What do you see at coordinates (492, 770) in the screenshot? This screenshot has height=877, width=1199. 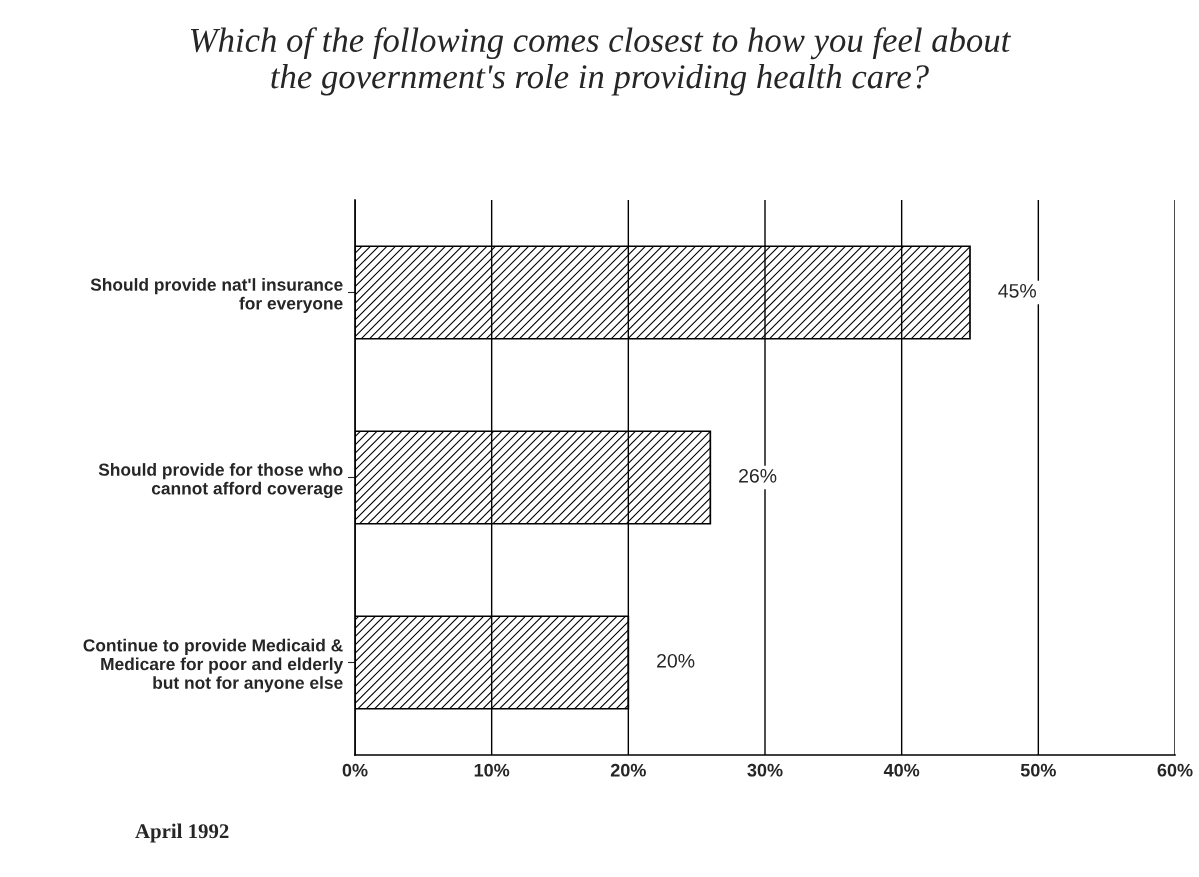 I see `x-tick-label: 10%` at bounding box center [492, 770].